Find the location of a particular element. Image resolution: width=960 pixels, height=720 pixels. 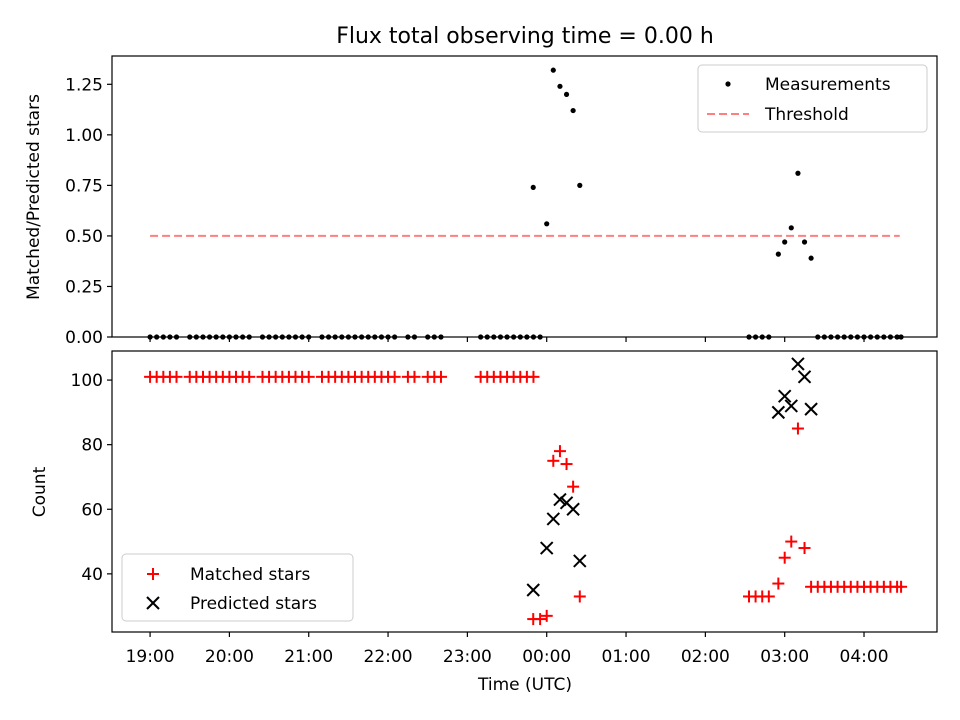

x-tick-label: 03:00 is located at coordinates (784, 657).